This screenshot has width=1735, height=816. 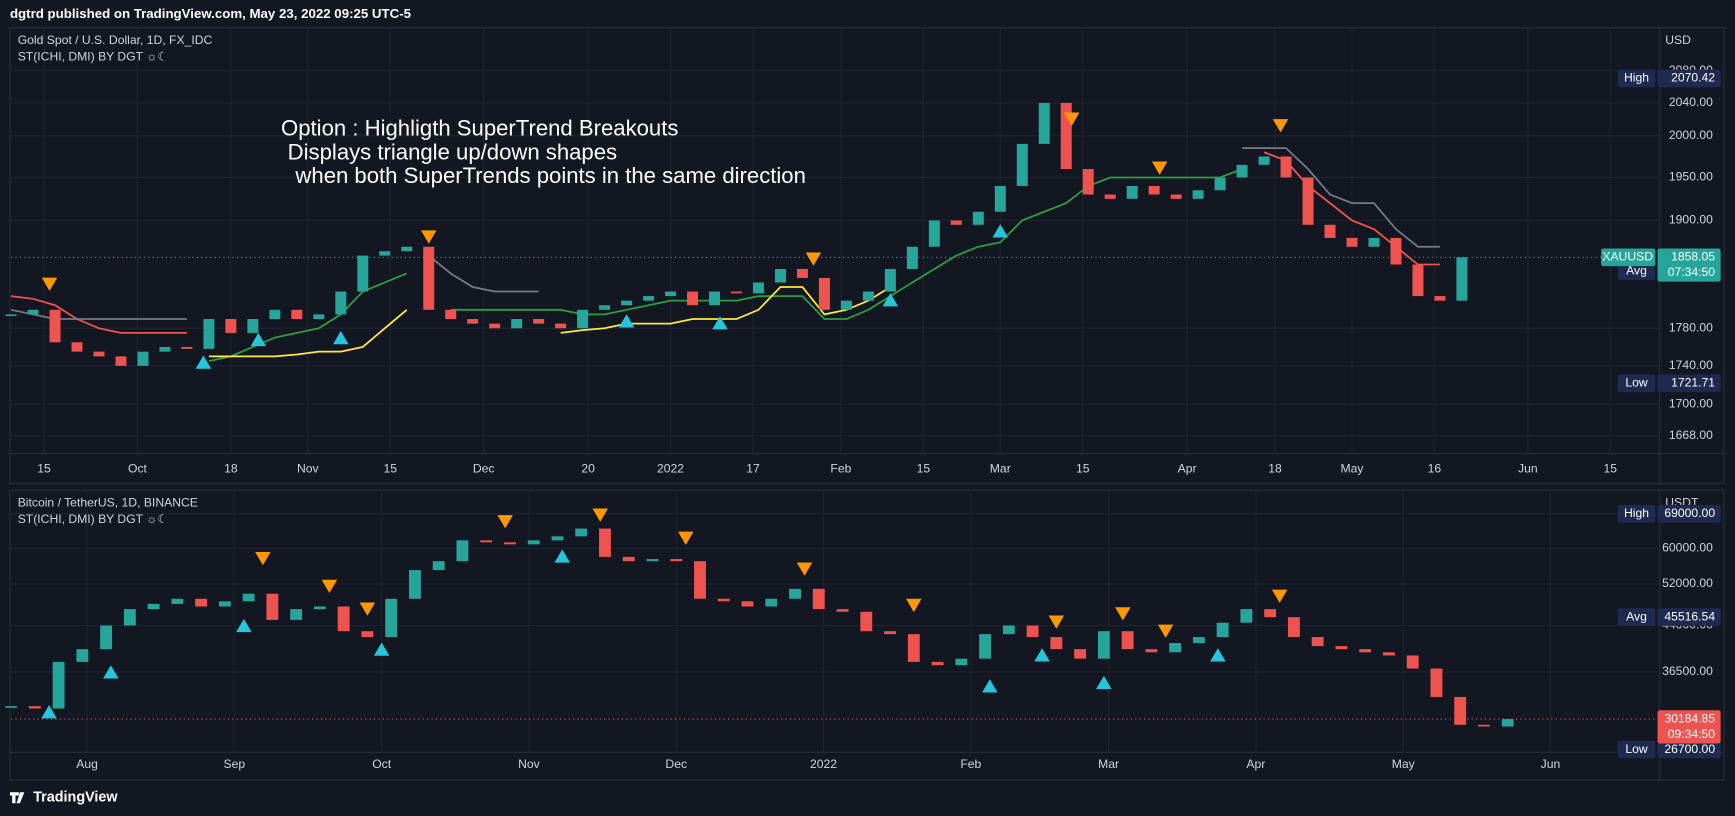 I want to click on pane-title: Bitcoin / TetherUS, 1D, BINANCE, so click(x=108, y=503).